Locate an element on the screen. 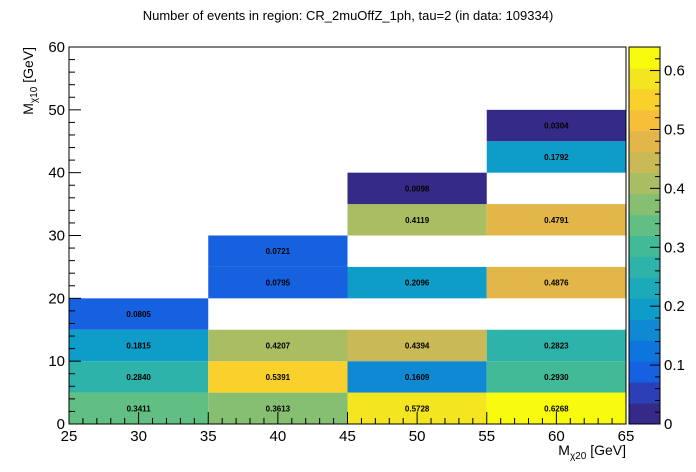 Image resolution: width=696 pixels, height=472 pixels. cell-value-label: 0.0795 is located at coordinates (278, 283).